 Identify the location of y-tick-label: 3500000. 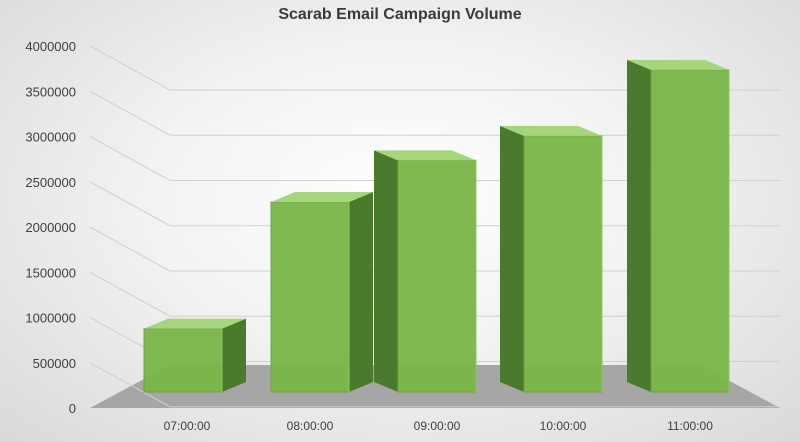
(50, 91).